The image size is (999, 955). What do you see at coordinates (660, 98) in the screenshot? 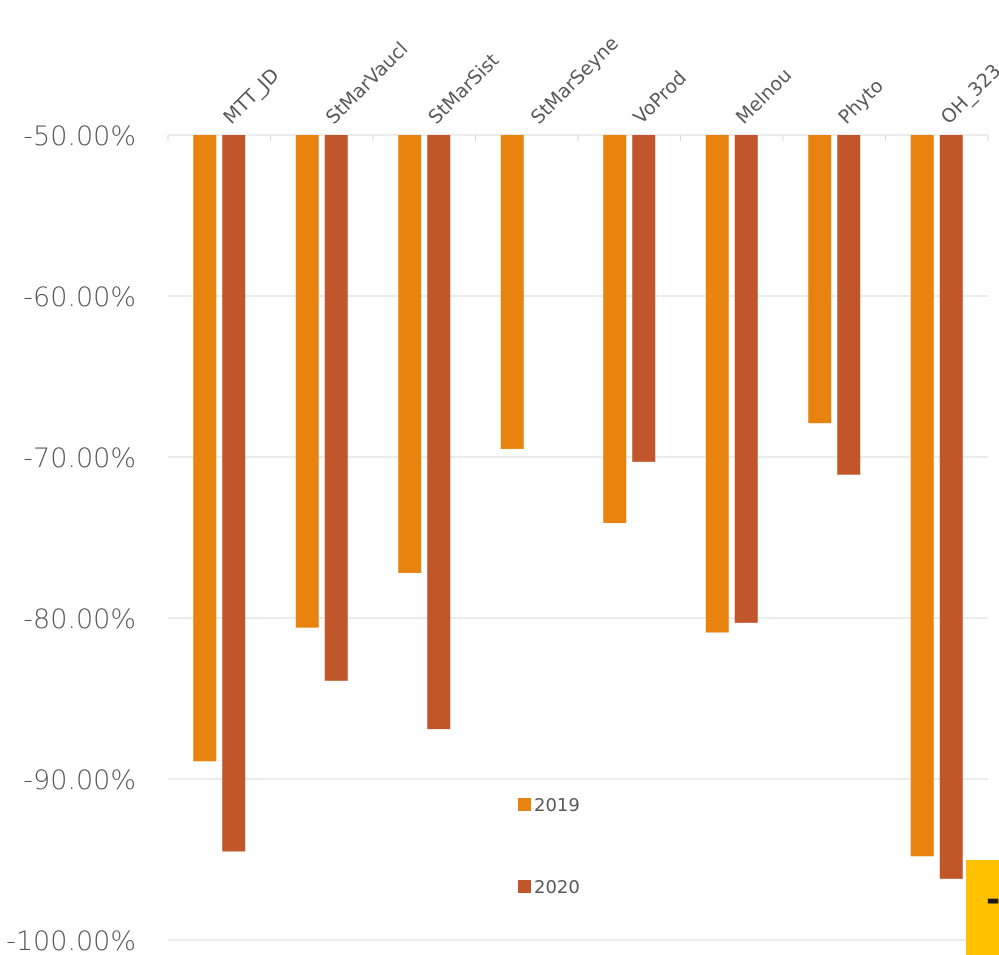
I see `category-label: VoProd` at bounding box center [660, 98].